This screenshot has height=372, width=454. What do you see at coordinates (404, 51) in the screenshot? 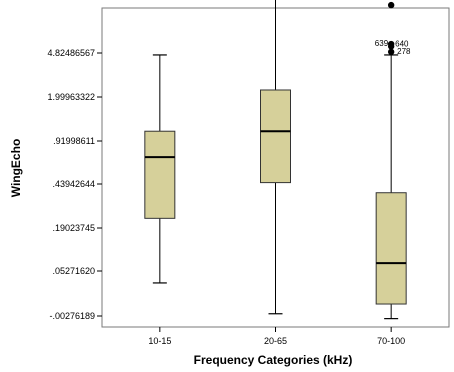
I see `outlier-label: 278` at bounding box center [404, 51].